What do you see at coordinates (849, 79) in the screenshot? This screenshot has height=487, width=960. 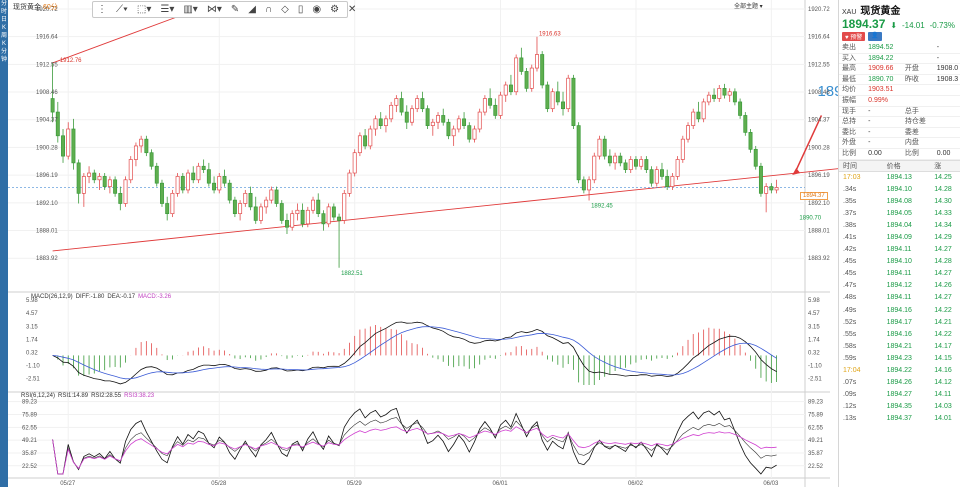 I see `quote-row-c1: 最低` at bounding box center [849, 79].